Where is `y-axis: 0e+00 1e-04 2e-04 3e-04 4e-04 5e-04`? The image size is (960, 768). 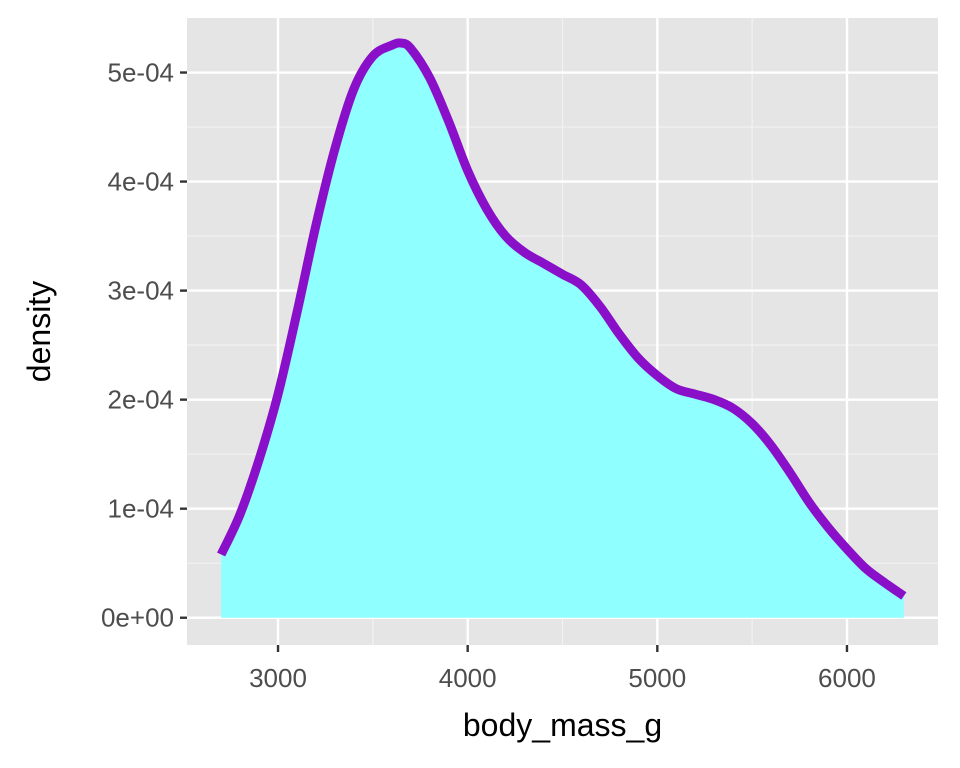
y-axis: 0e+00 1e-04 2e-04 3e-04 4e-04 5e-04 is located at coordinates (144, 345).